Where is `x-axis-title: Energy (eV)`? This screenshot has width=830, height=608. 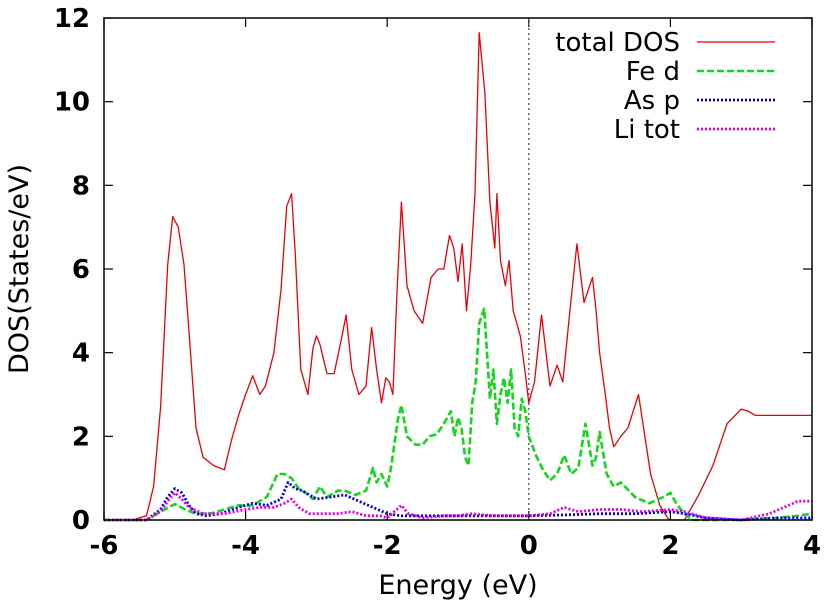
x-axis-title: Energy (eV) is located at coordinates (457, 585).